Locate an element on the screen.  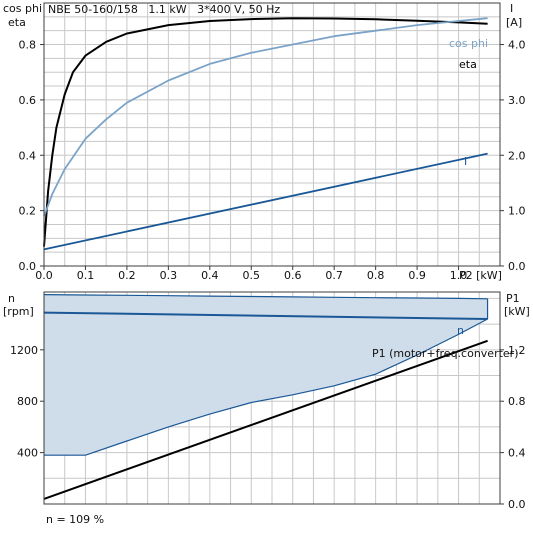
top-x-tick-label: 0.7 is located at coordinates (334, 275).